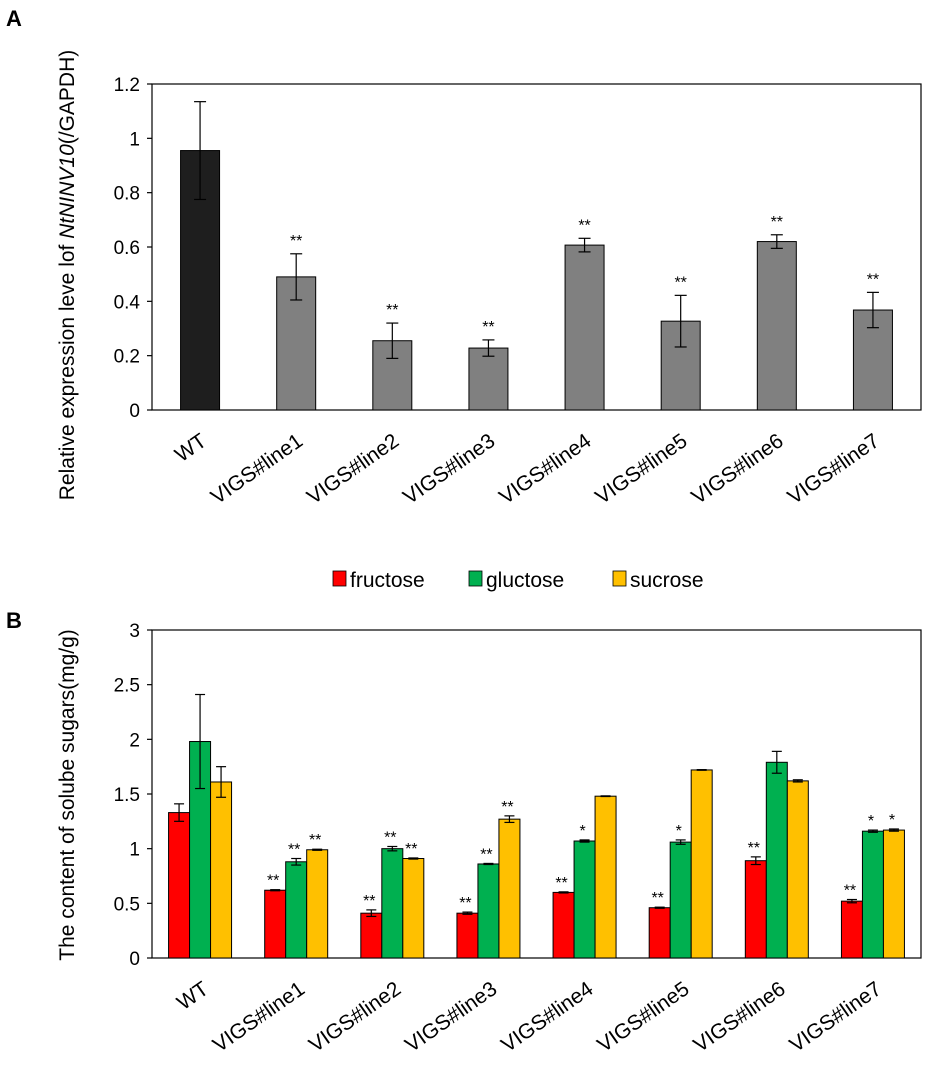 The image size is (934, 1077). Describe the element at coordinates (134, 631) in the screenshot. I see `y-tick-label: 3` at that location.